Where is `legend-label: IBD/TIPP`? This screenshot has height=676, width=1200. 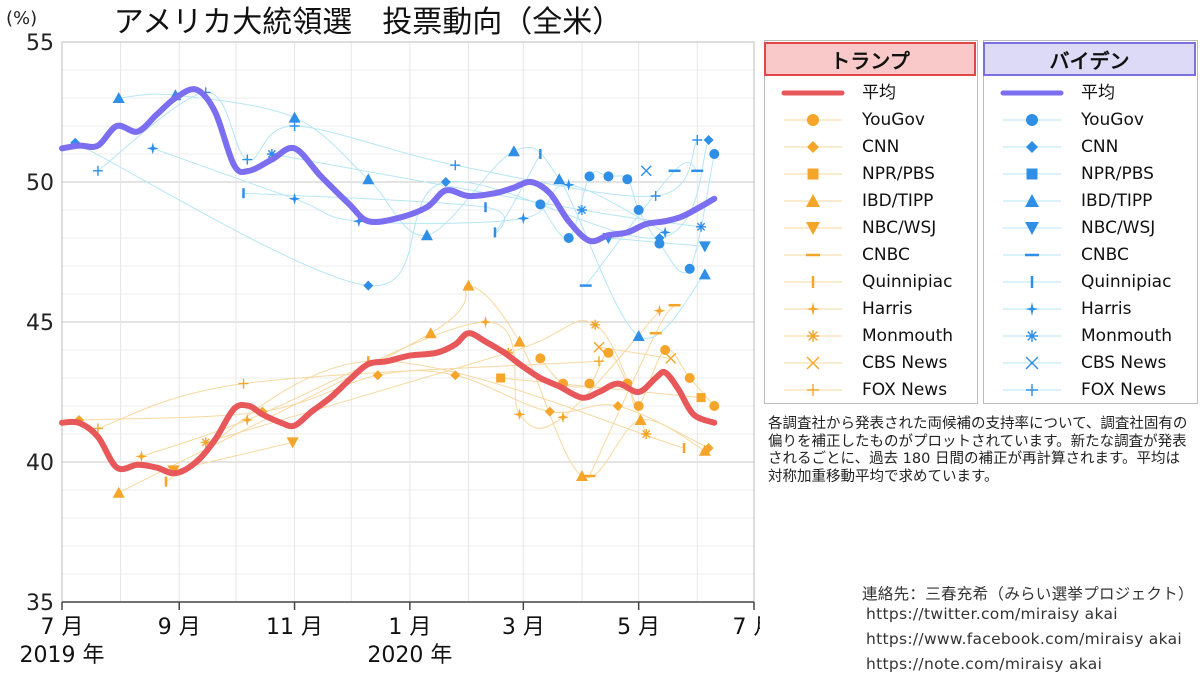 legend-label: IBD/TIPP is located at coordinates (1117, 201).